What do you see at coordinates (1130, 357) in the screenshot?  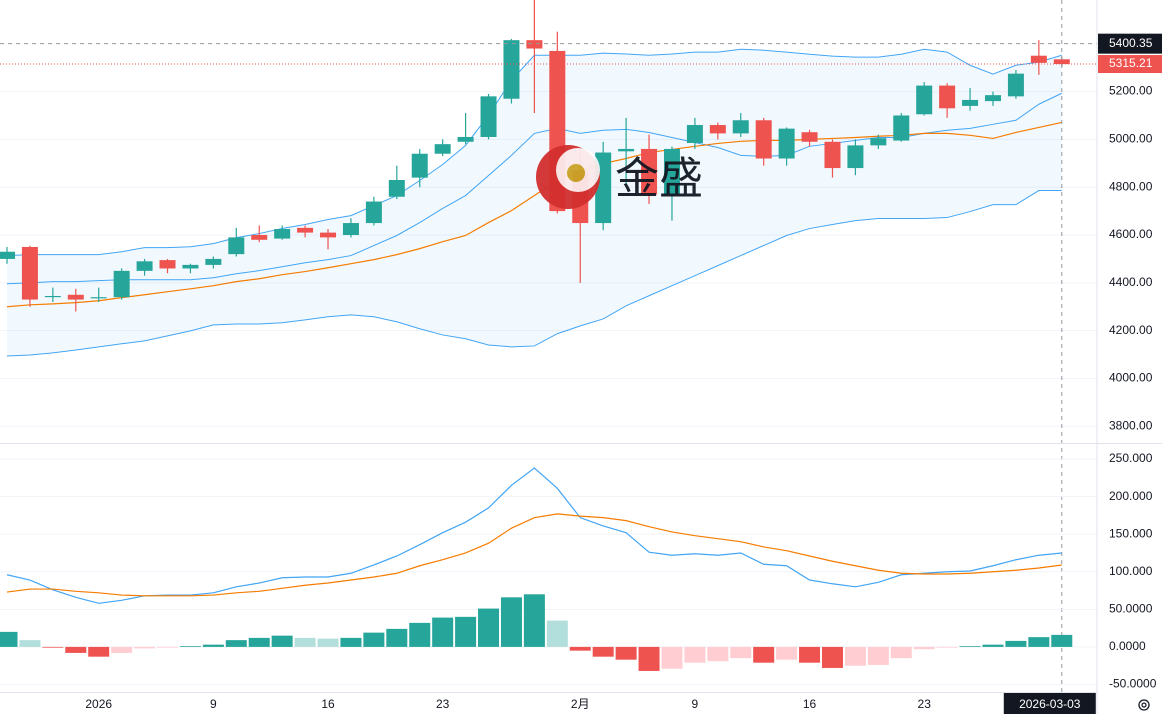 I see `price-axis-bg` at bounding box center [1130, 357].